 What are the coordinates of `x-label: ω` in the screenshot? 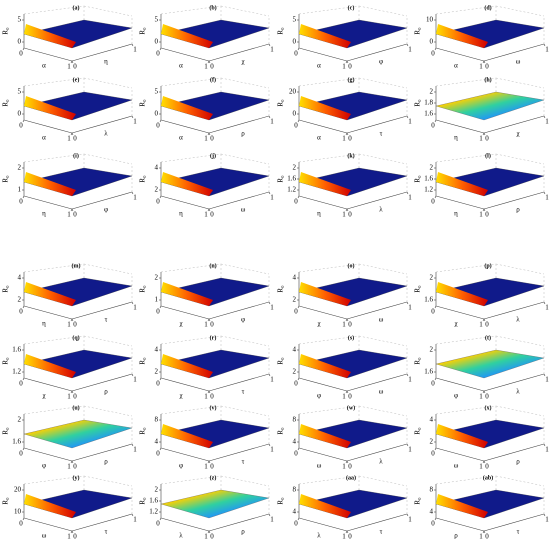 It's located at (44, 536).